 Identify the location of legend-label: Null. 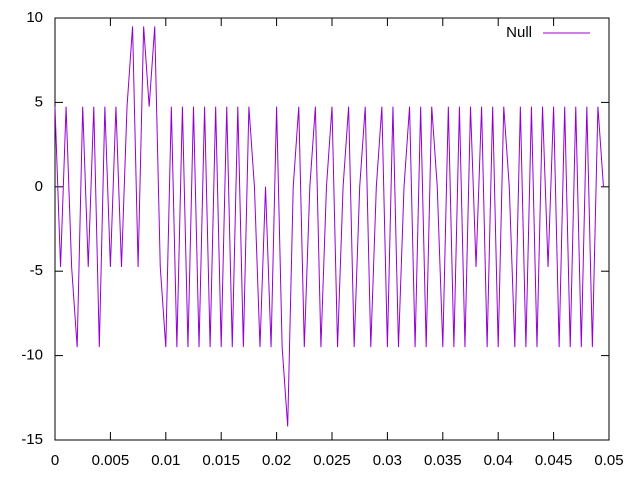
(519, 32).